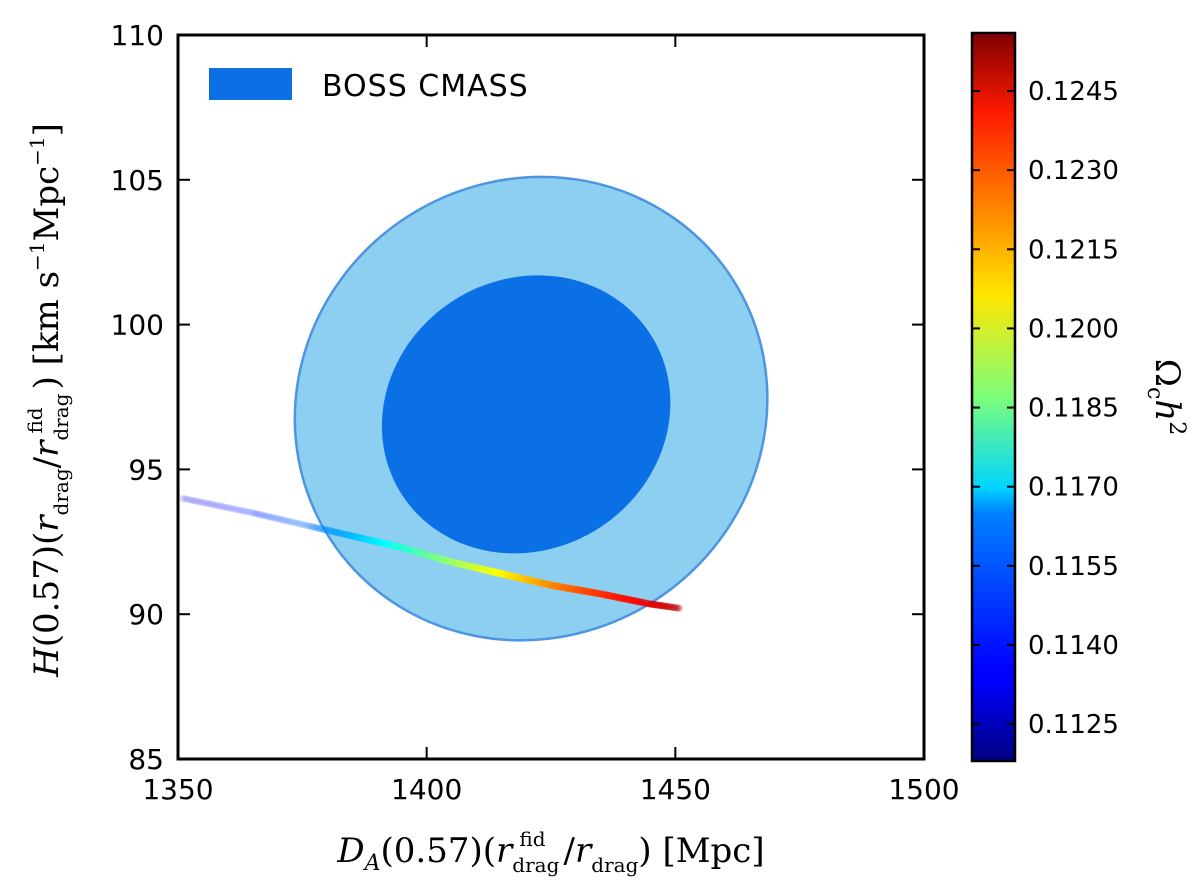  I want to click on x-tick-label: 1350, so click(177, 789).